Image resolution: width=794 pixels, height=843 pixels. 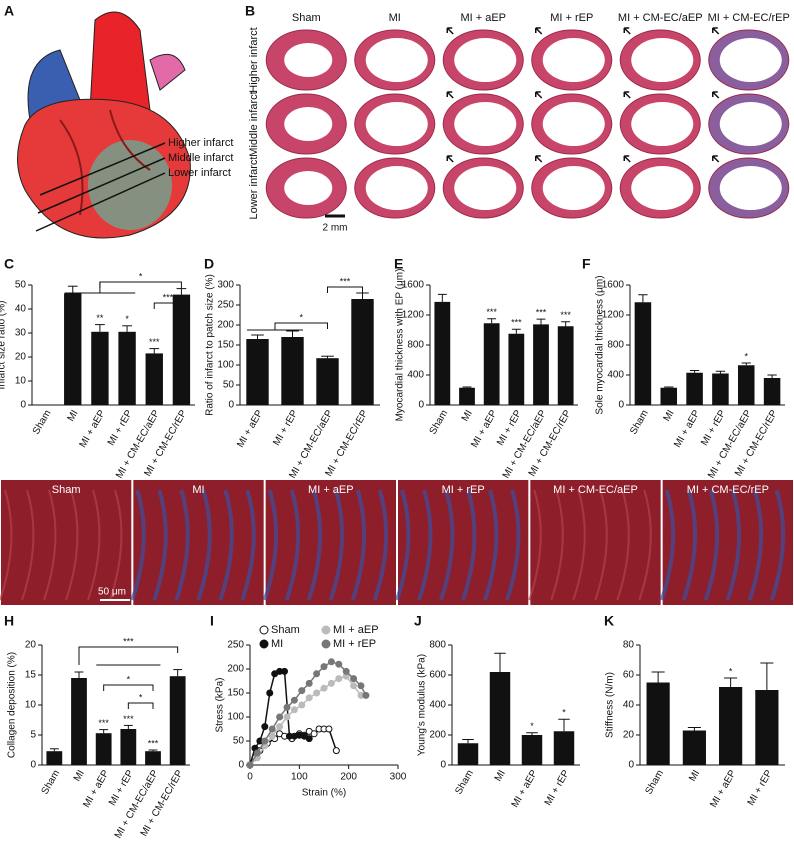 I want to click on column-header: MI + CM-EC/aEP, so click(x=660, y=18).